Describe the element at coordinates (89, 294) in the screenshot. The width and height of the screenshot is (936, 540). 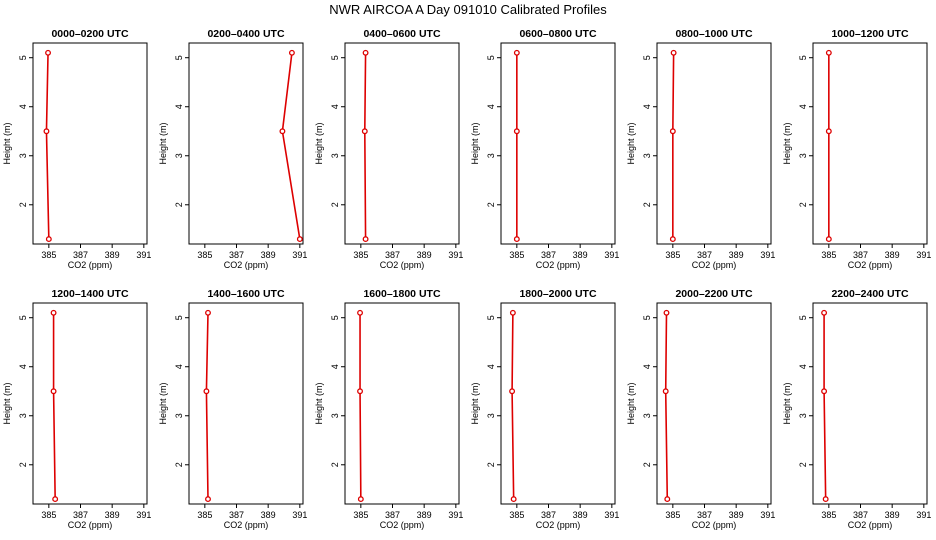
I see `panel-title: 1200–1400 UTC` at that location.